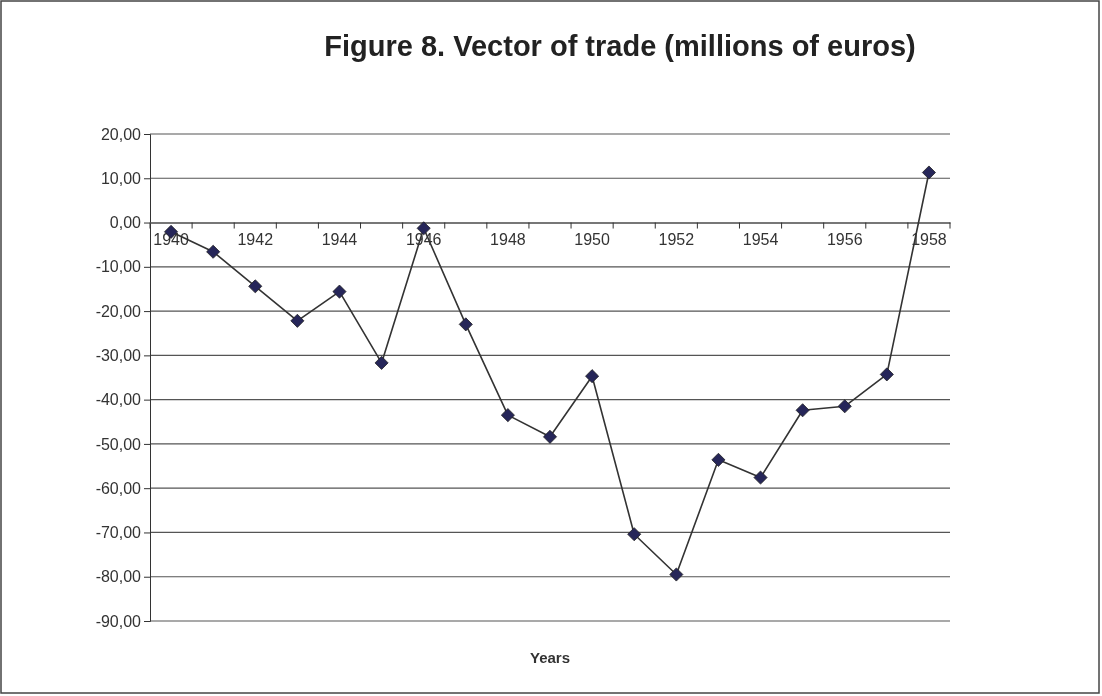 This screenshot has height=696, width=1102. I want to click on x-tick-label: 1944, so click(339, 239).